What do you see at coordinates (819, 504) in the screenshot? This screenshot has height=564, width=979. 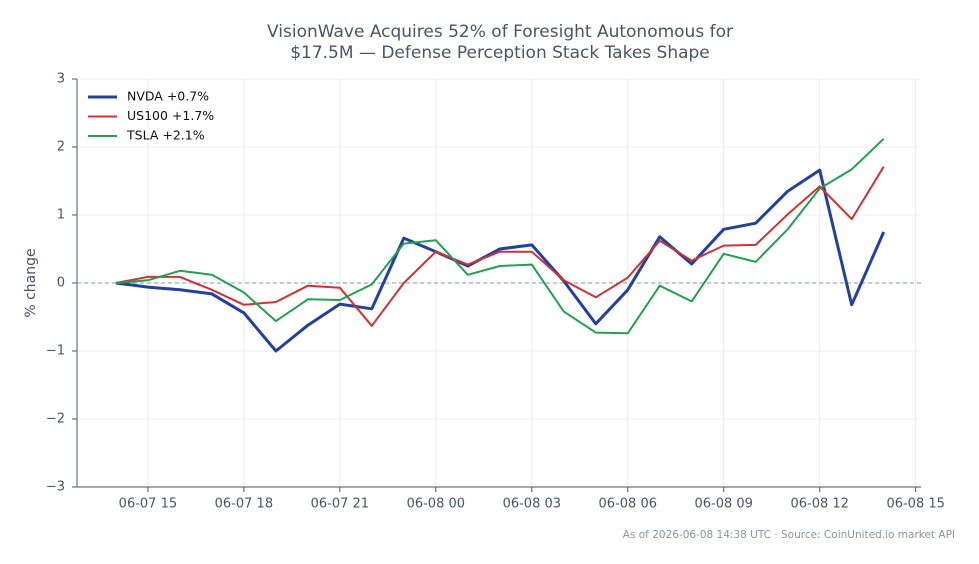 I see `x-tick-label: 06-08 12` at bounding box center [819, 504].